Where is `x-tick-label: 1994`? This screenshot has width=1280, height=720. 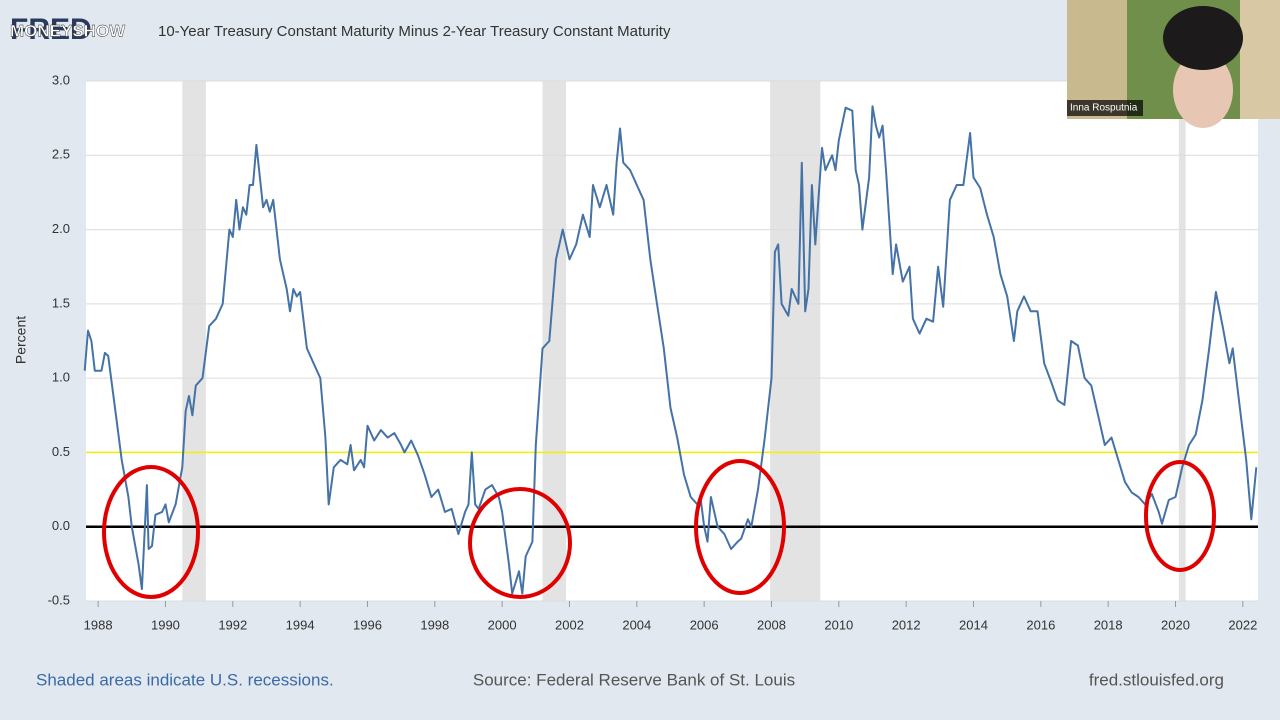 x-tick-label: 1994 is located at coordinates (300, 624).